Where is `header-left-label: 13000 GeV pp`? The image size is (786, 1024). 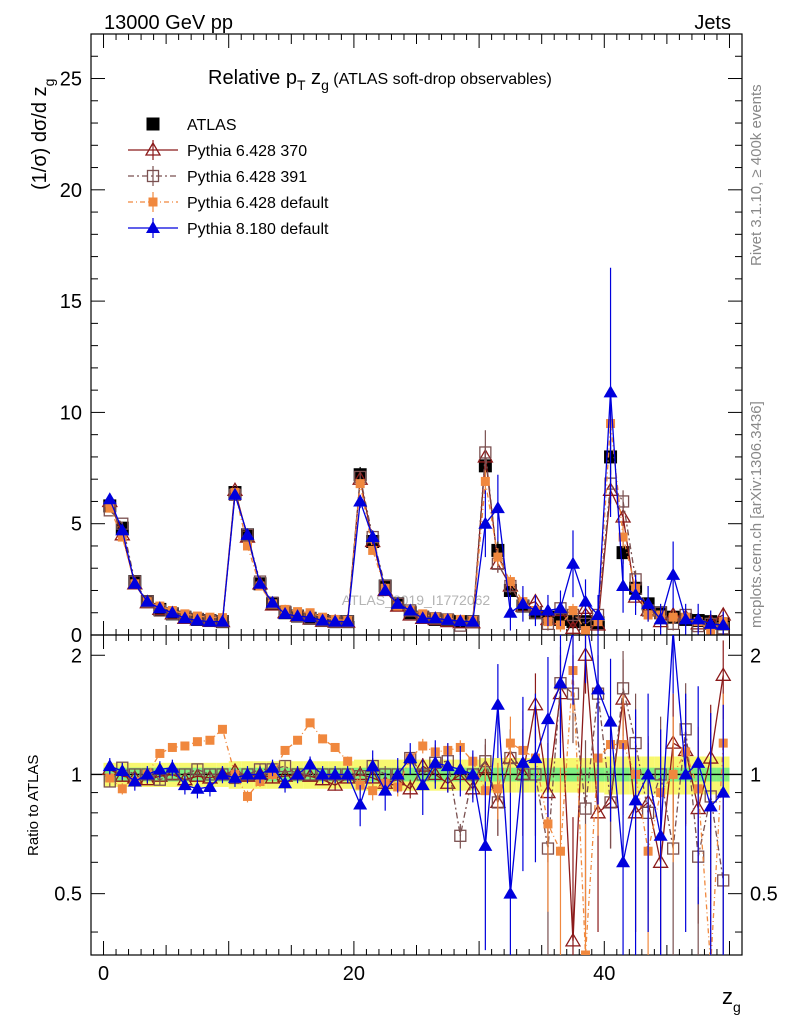 header-left-label: 13000 GeV pp is located at coordinates (168, 23).